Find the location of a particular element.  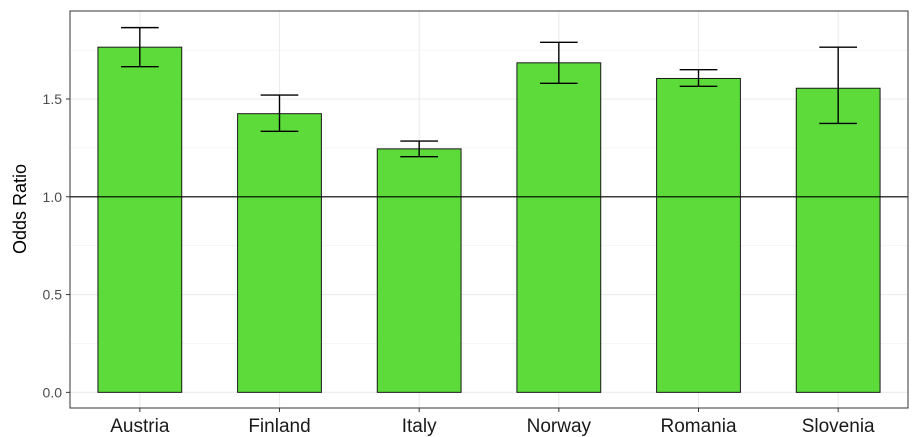

bar-austria is located at coordinates (140, 219).